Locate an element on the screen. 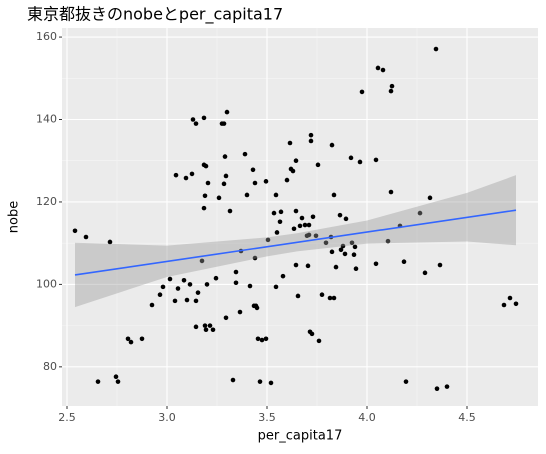 This screenshot has height=454, width=546. fit-line is located at coordinates (295, 242).